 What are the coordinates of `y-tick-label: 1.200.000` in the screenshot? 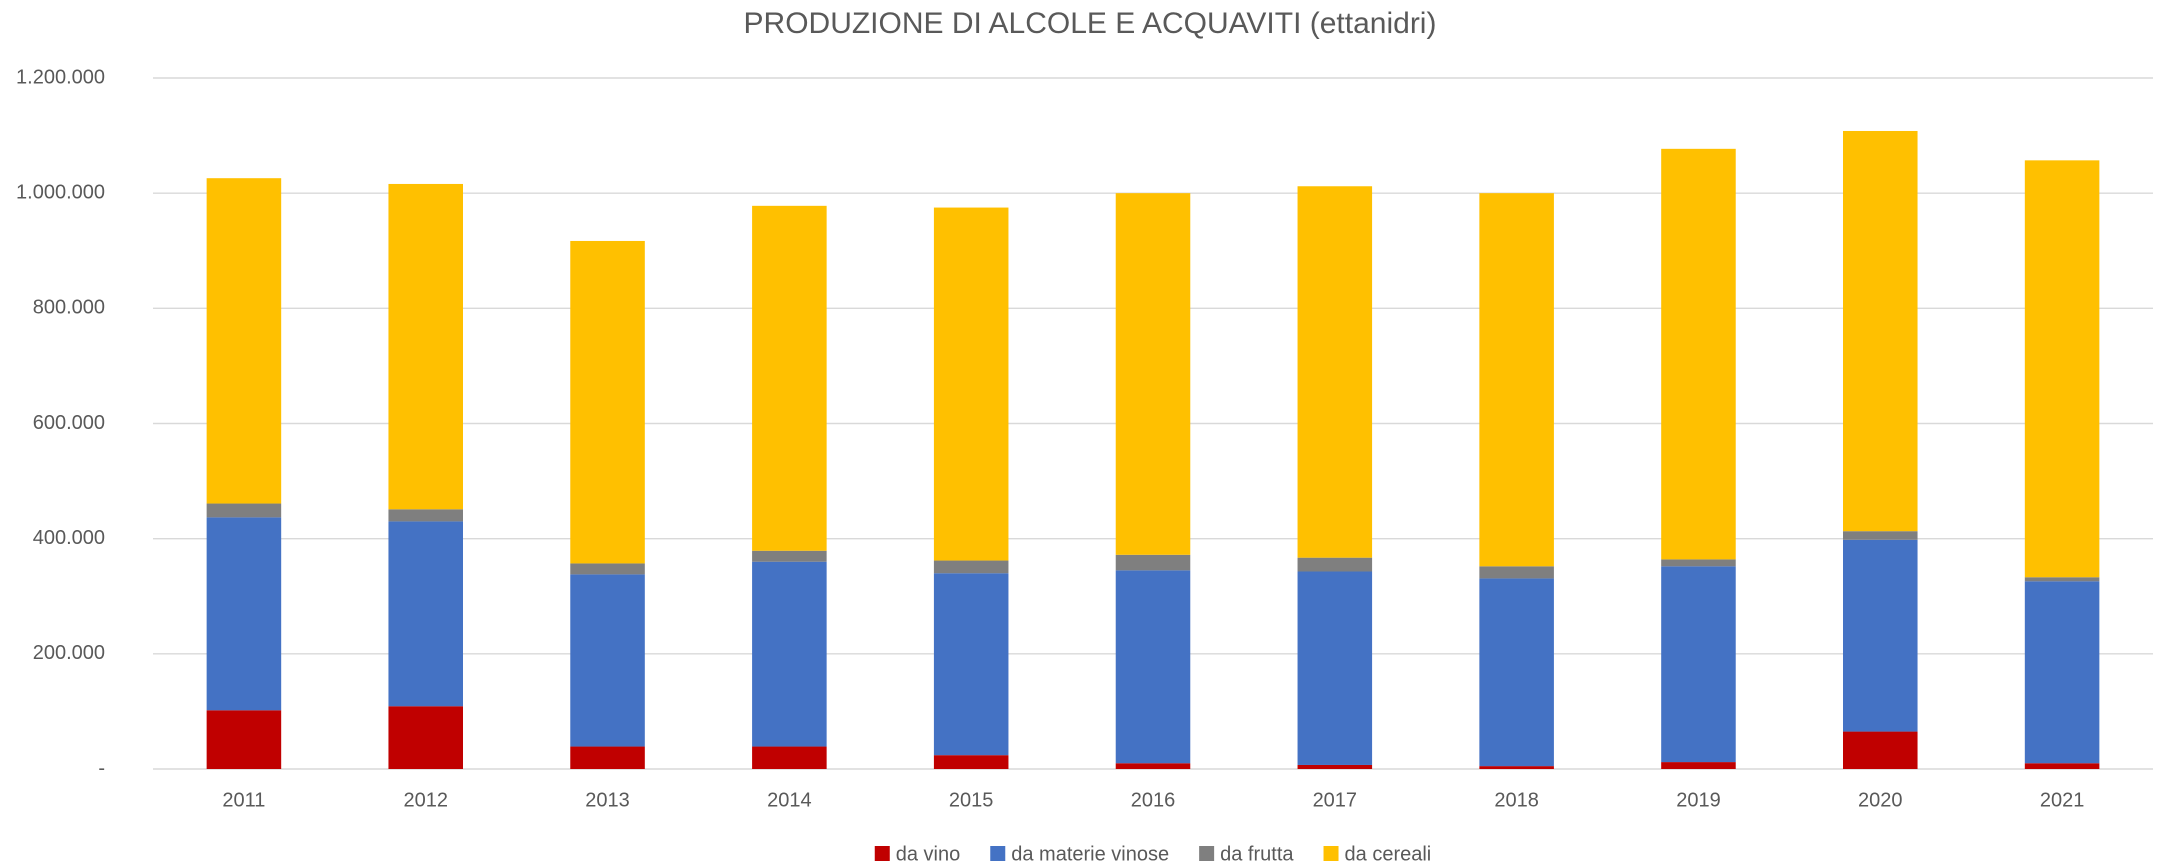 It's located at (60, 77).